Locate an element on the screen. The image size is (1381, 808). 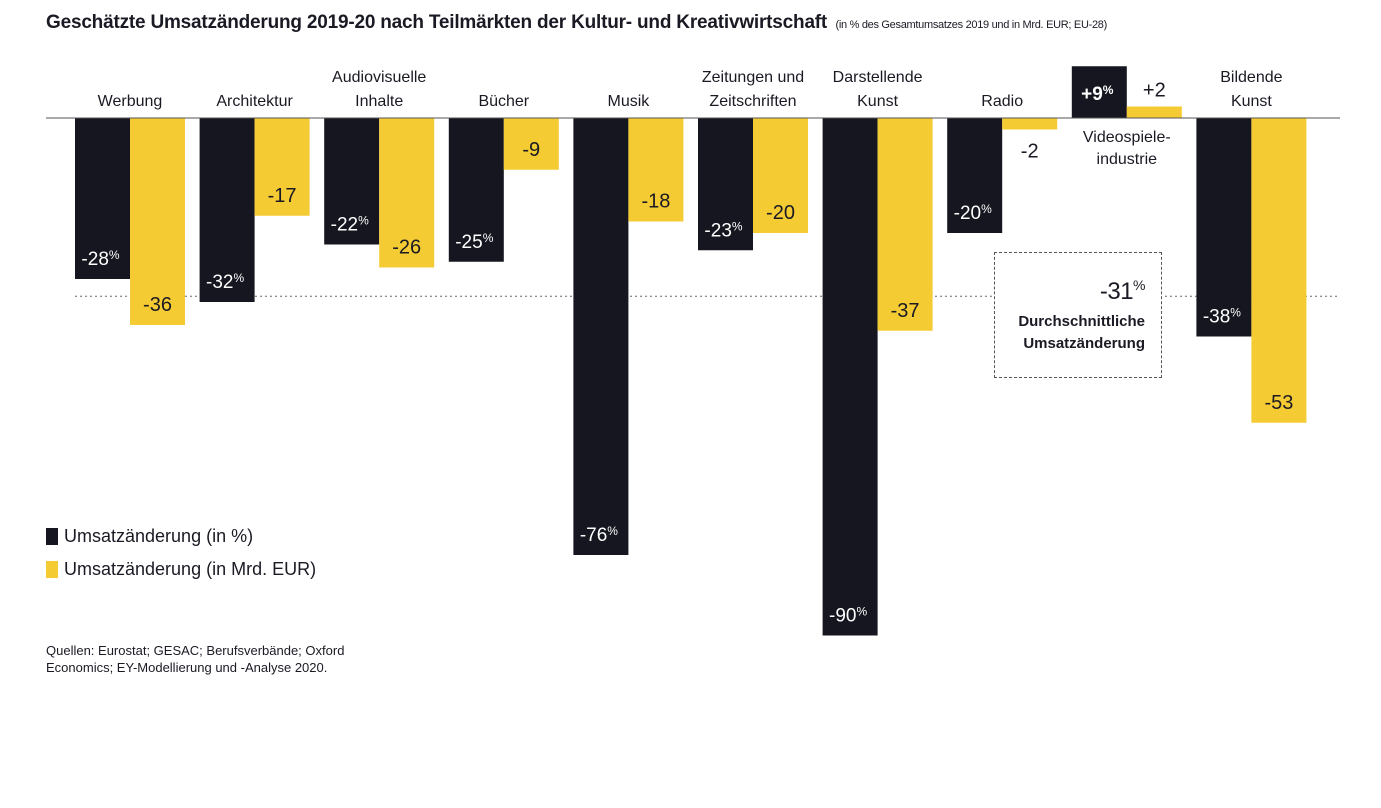
label-percent-0: -28% is located at coordinates (100, 259).